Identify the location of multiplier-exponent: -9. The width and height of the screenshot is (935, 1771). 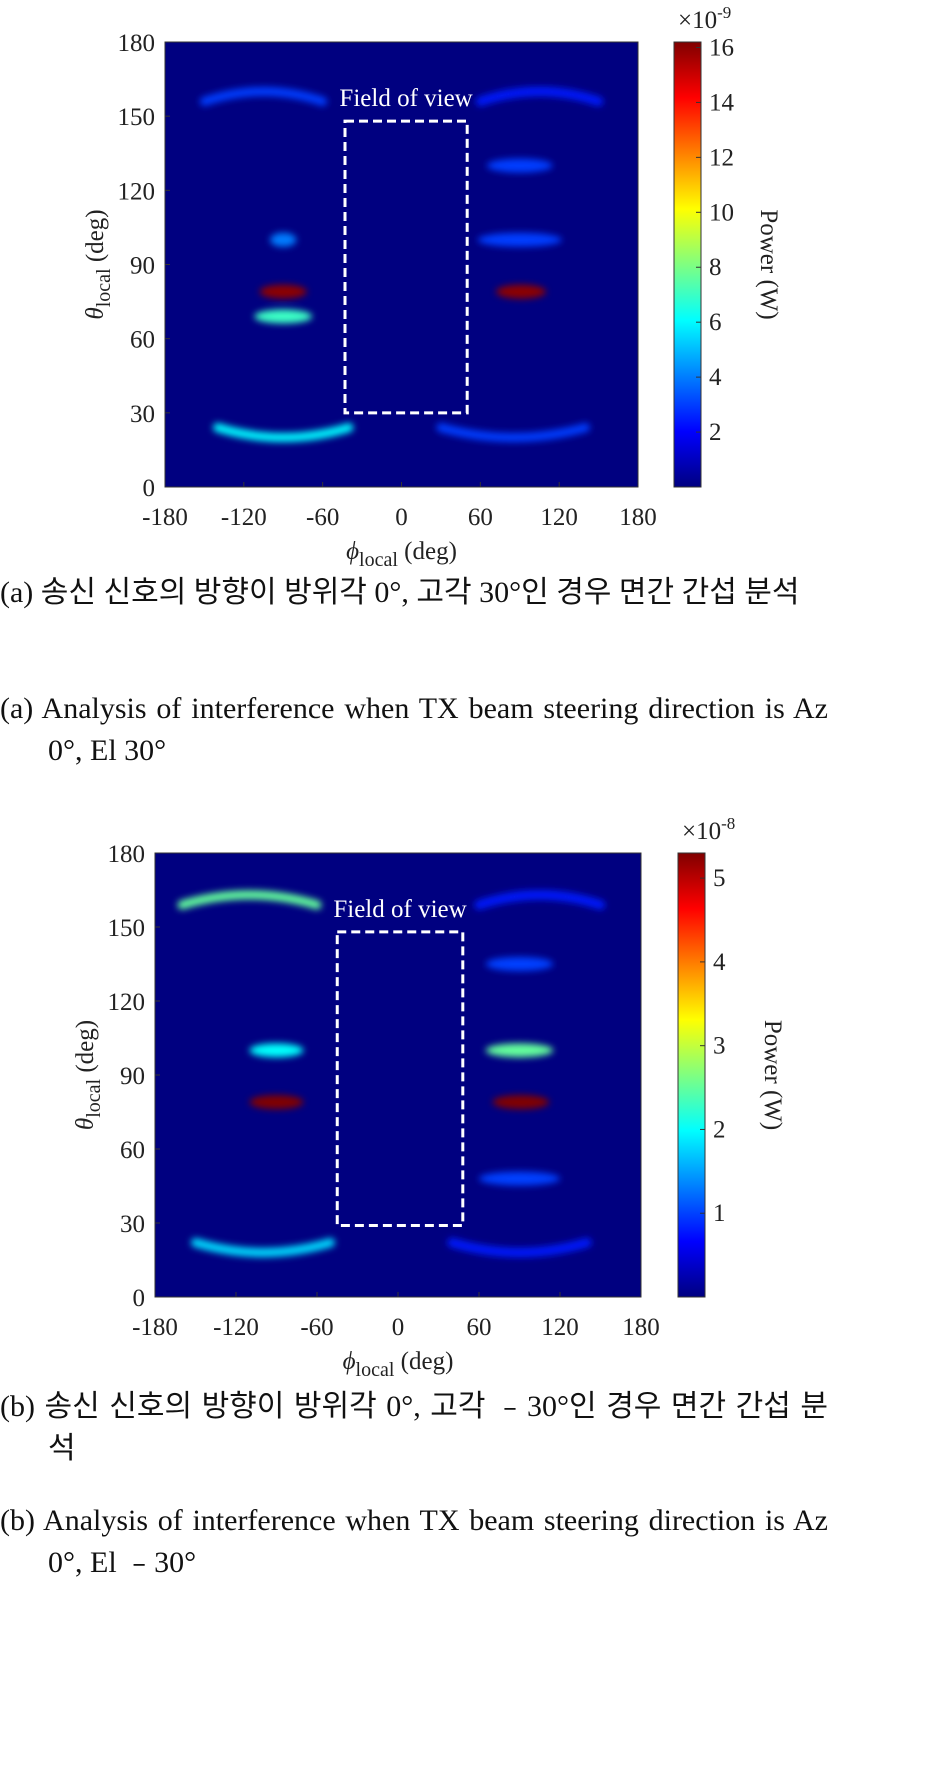
(724, 12).